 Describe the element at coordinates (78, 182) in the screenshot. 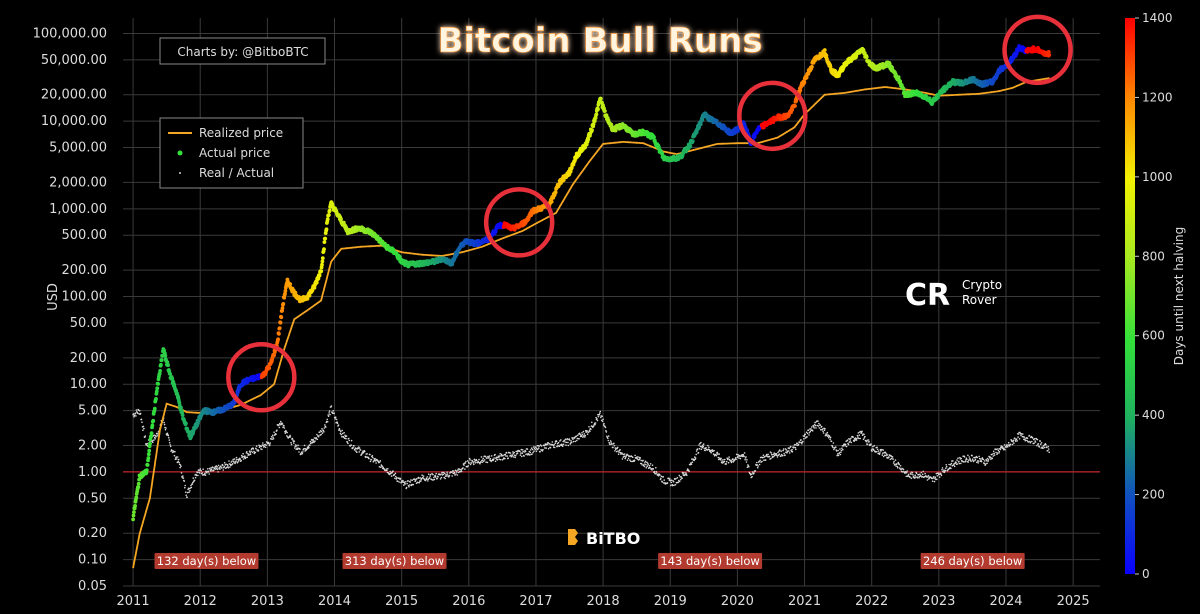

I see `y-tick-label: 2,000.00` at that location.